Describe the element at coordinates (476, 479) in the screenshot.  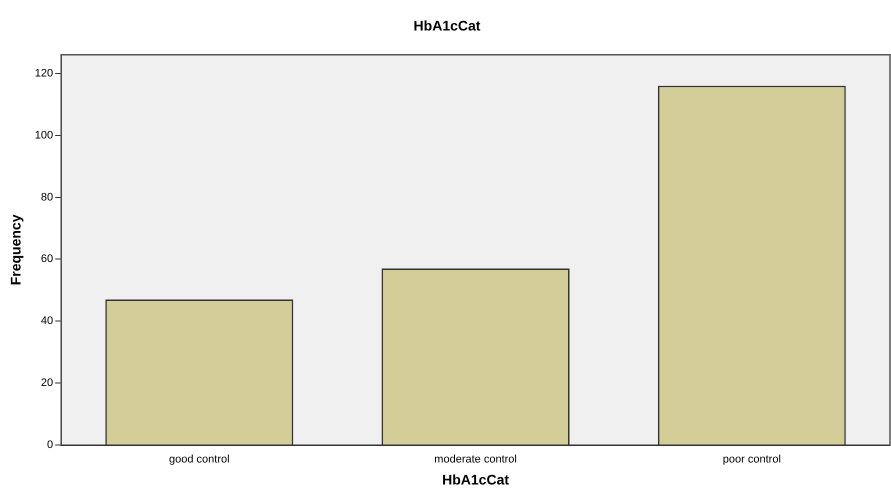
I see `x-axis-title: HbA1cCat` at that location.